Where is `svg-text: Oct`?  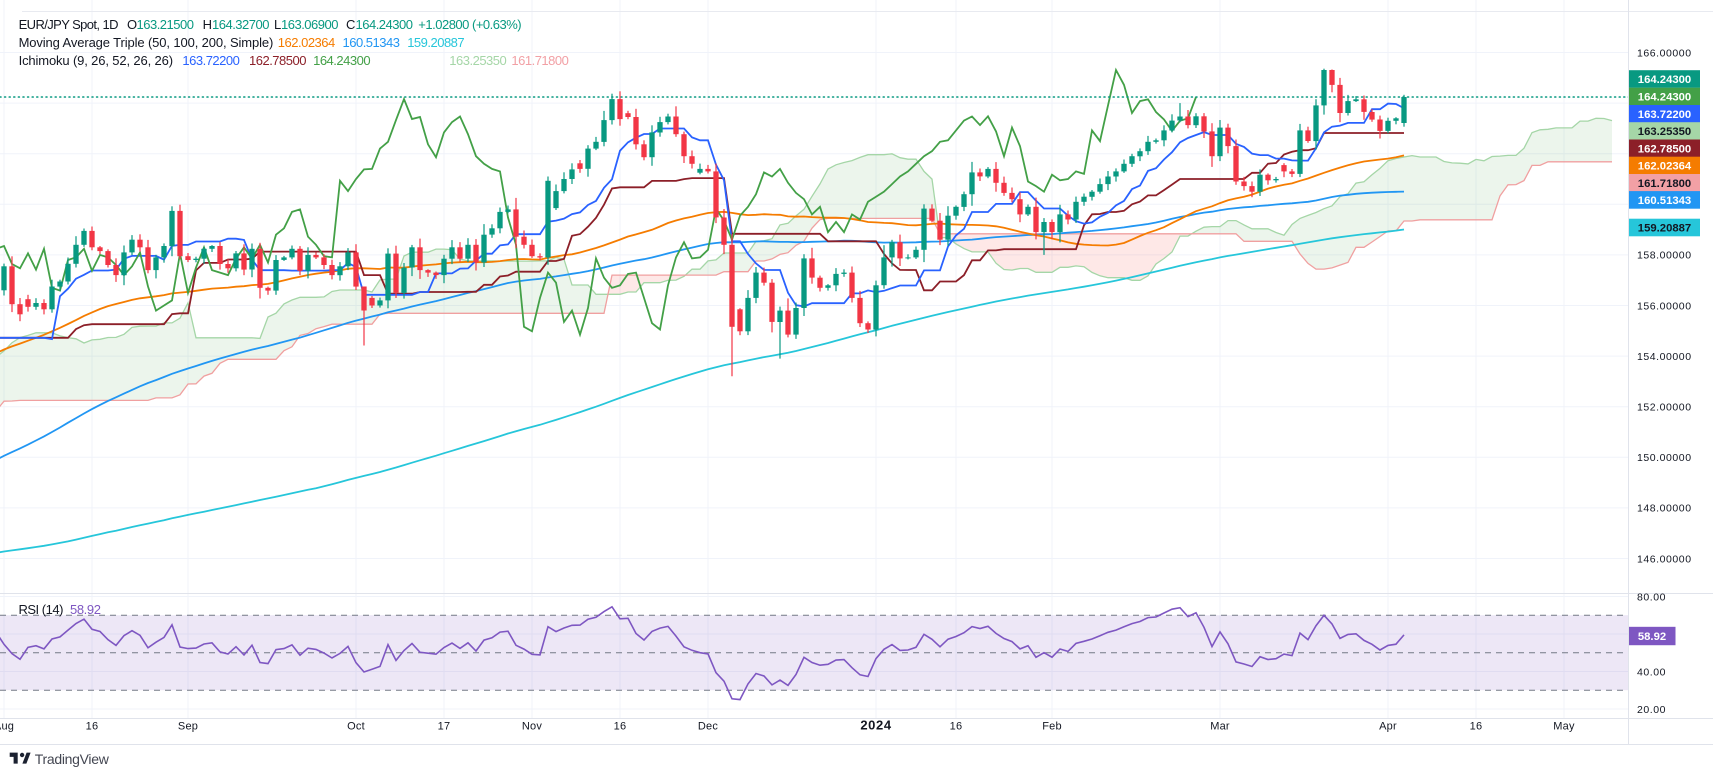
svg-text: Oct is located at coordinates (356, 727).